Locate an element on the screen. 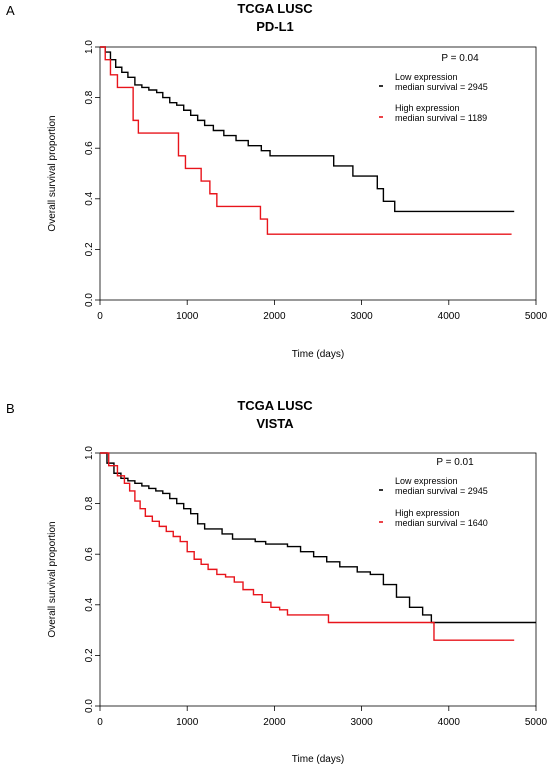  chart-subtitle: VISTA is located at coordinates (275, 423).